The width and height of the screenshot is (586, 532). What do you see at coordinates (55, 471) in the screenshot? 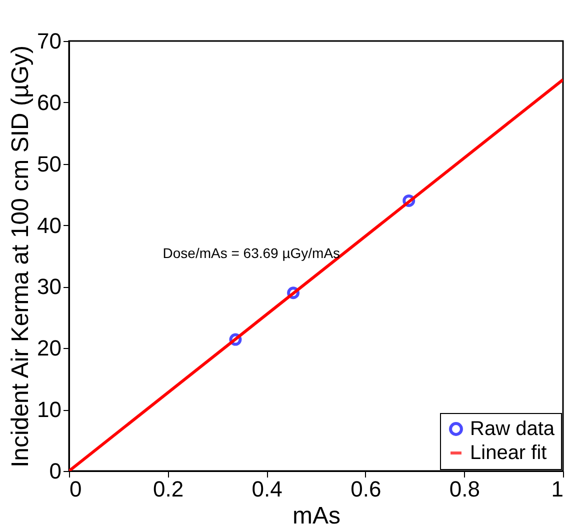
I see `y-tick-label: 0` at bounding box center [55, 471].